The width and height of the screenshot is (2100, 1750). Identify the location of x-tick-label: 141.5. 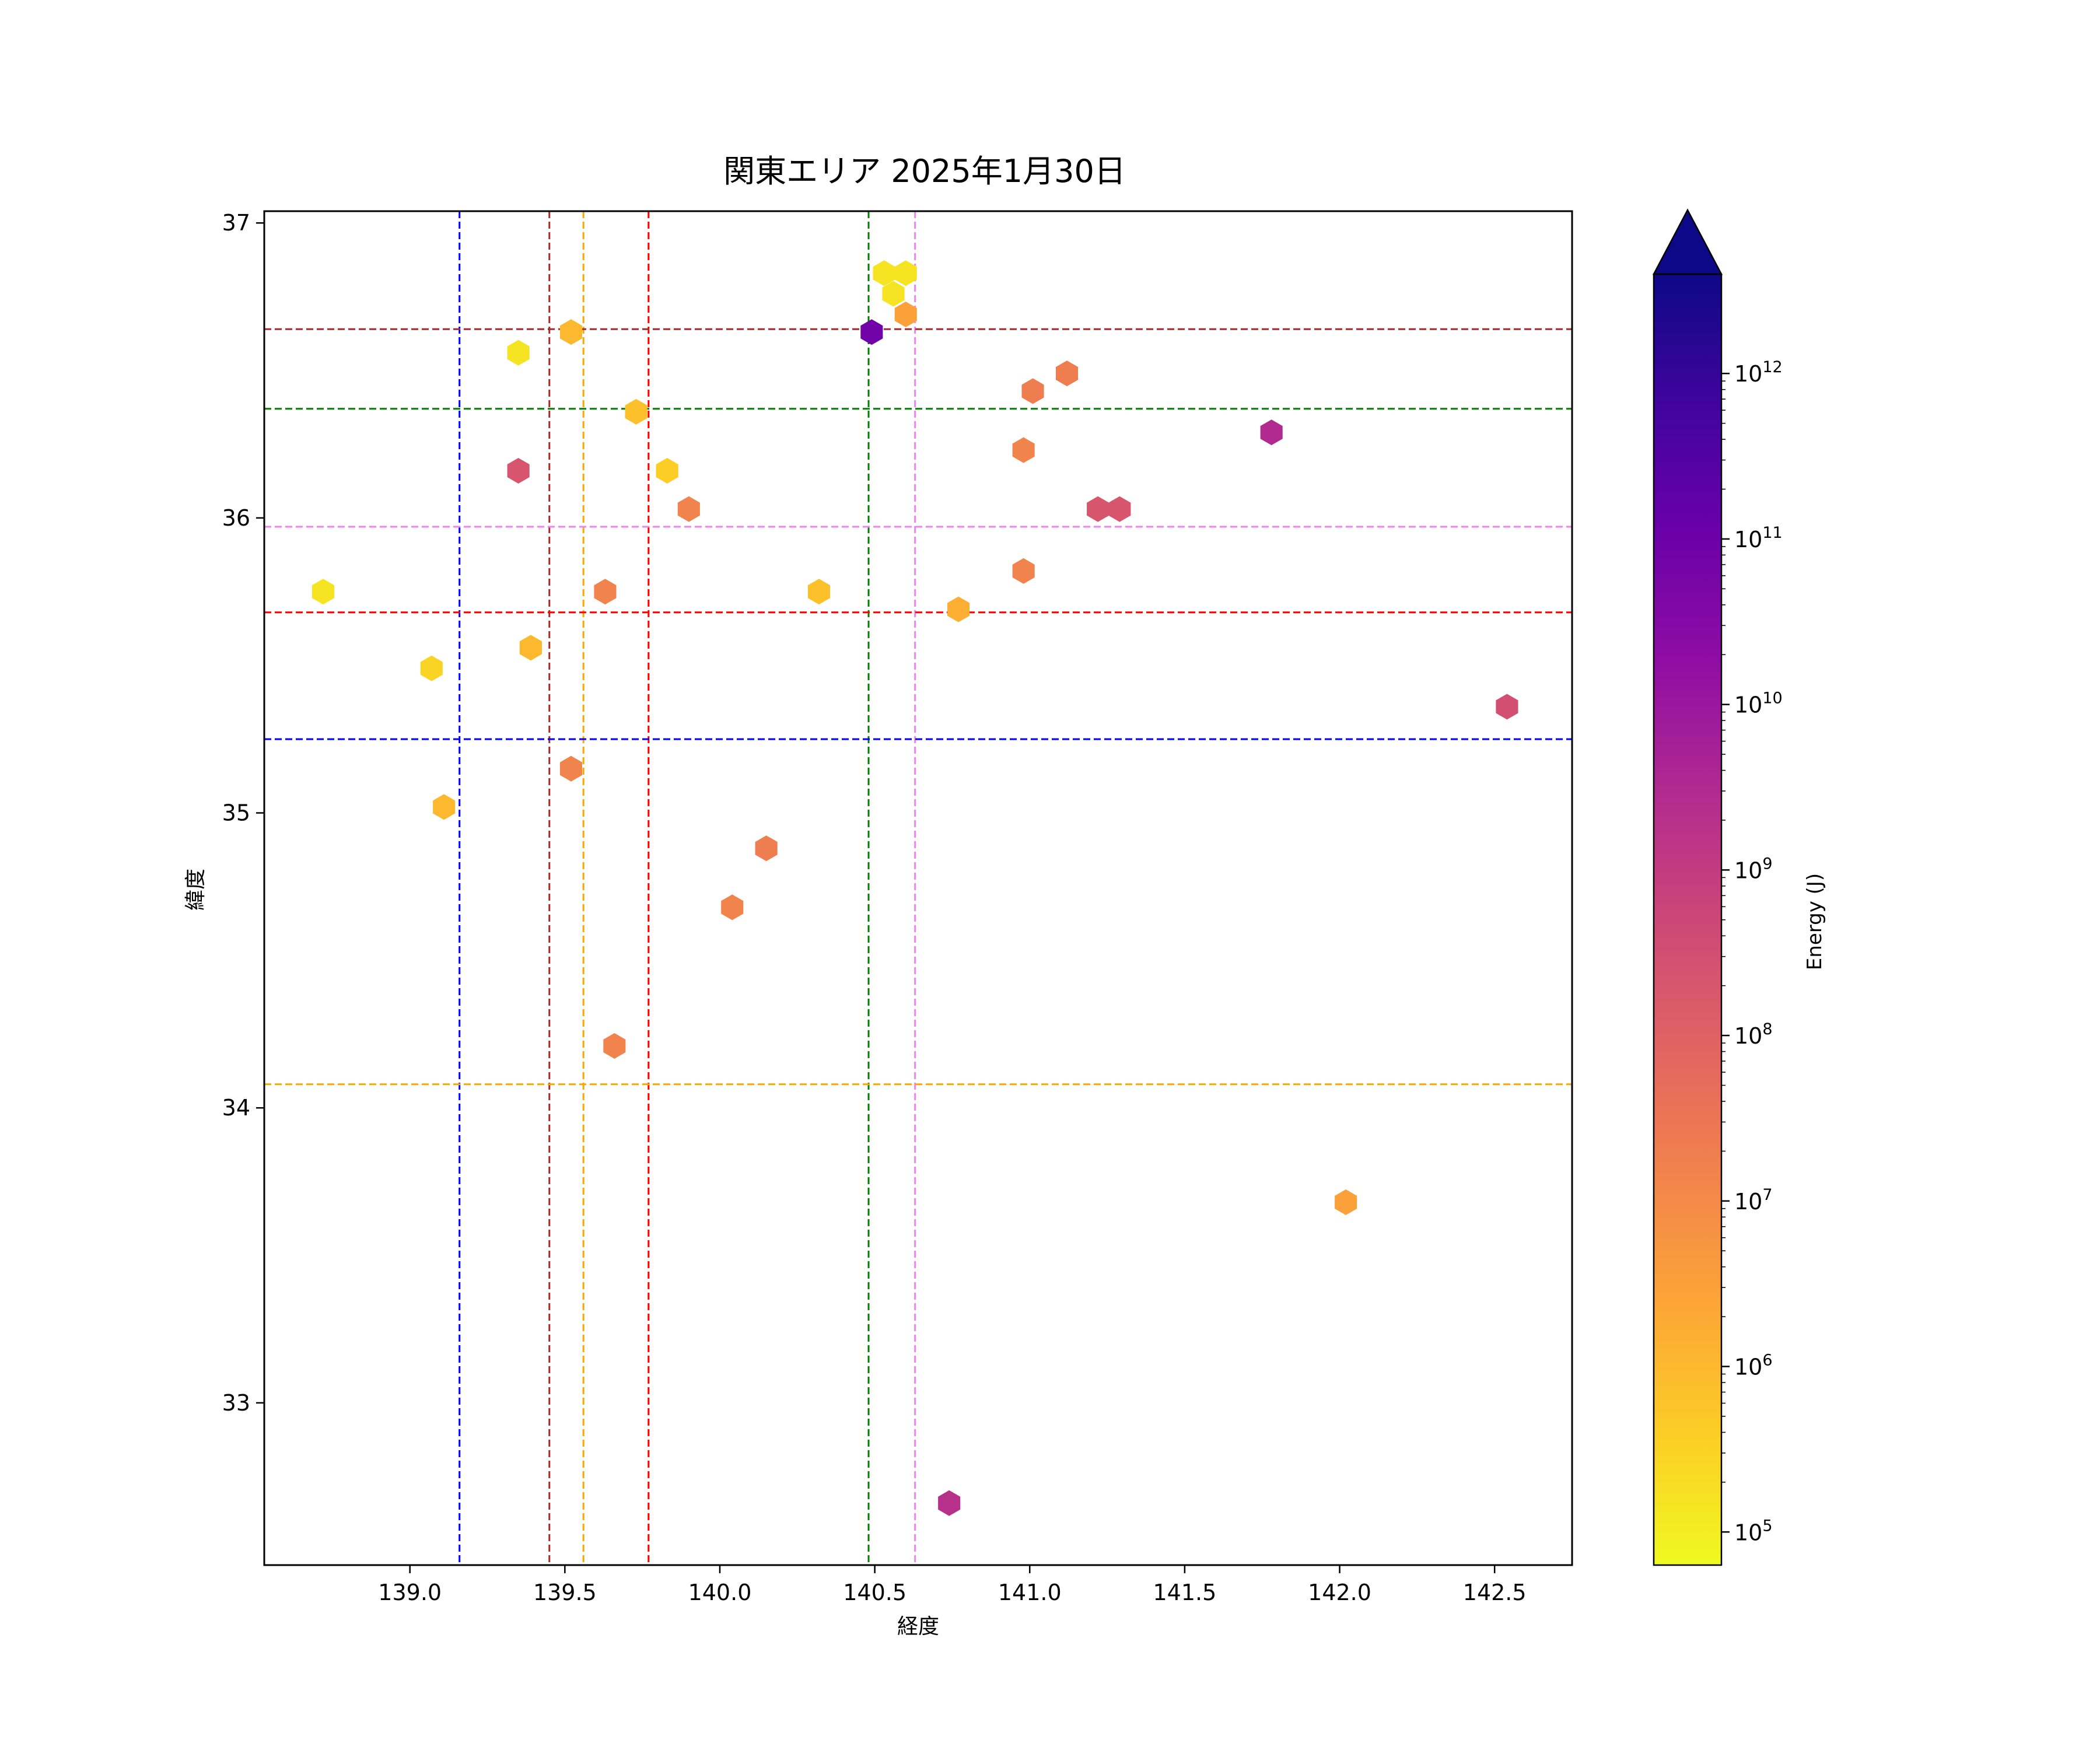
(1185, 1592).